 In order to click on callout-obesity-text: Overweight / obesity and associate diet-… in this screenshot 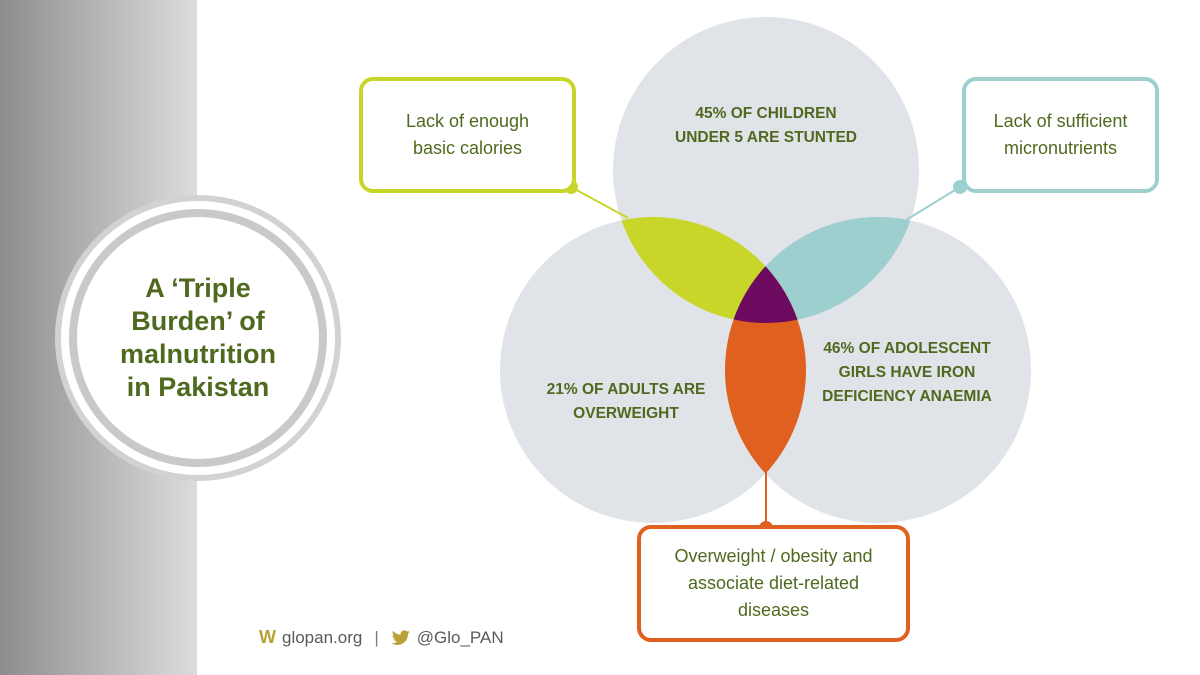, I will do `click(773, 583)`.